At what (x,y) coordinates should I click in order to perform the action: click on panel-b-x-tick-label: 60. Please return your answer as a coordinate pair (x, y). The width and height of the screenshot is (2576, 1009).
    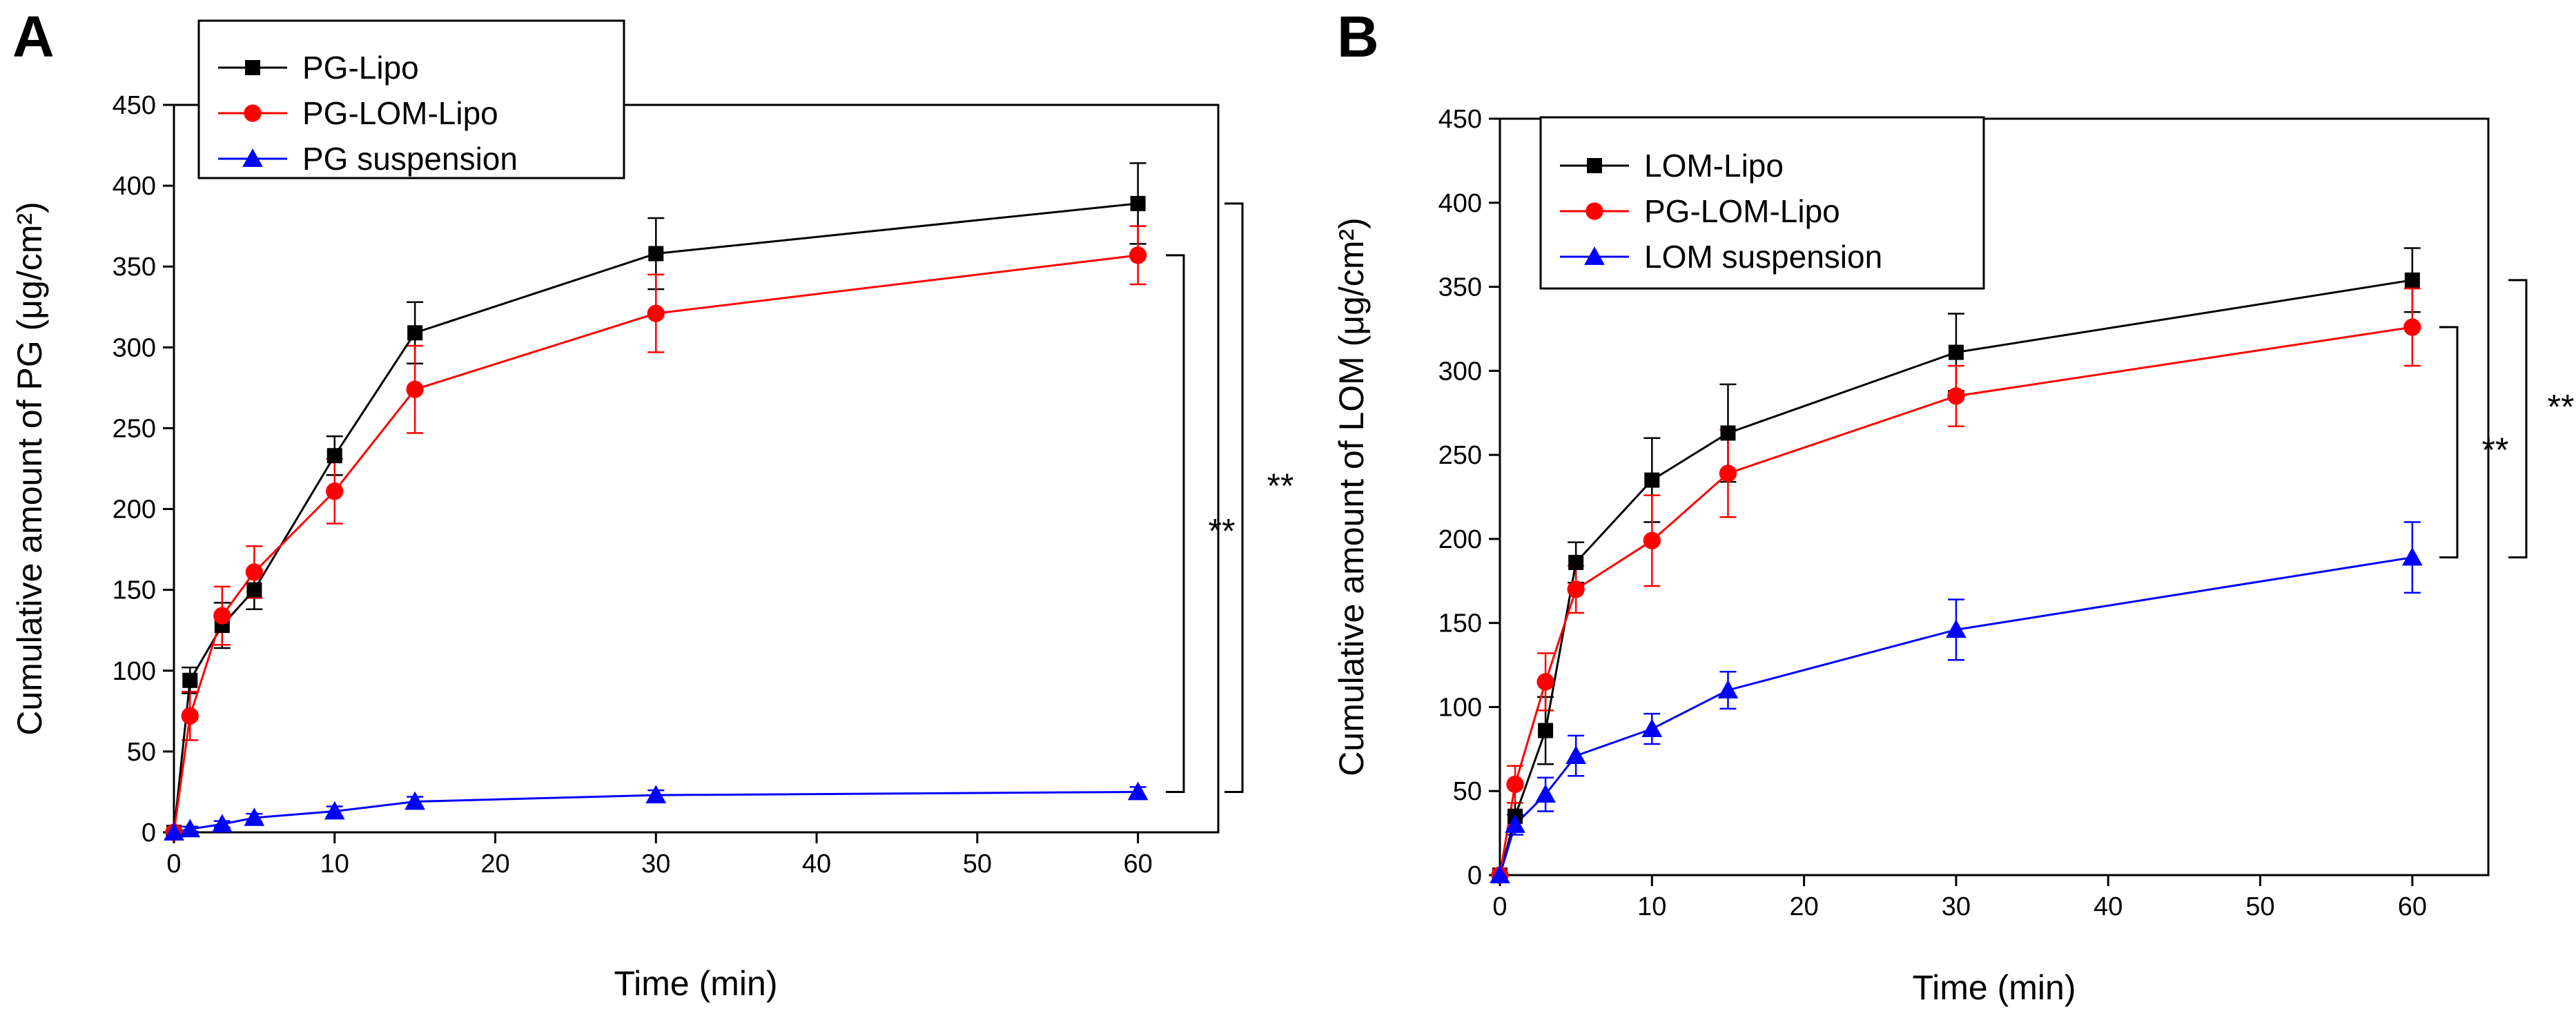
    Looking at the image, I should click on (2412, 906).